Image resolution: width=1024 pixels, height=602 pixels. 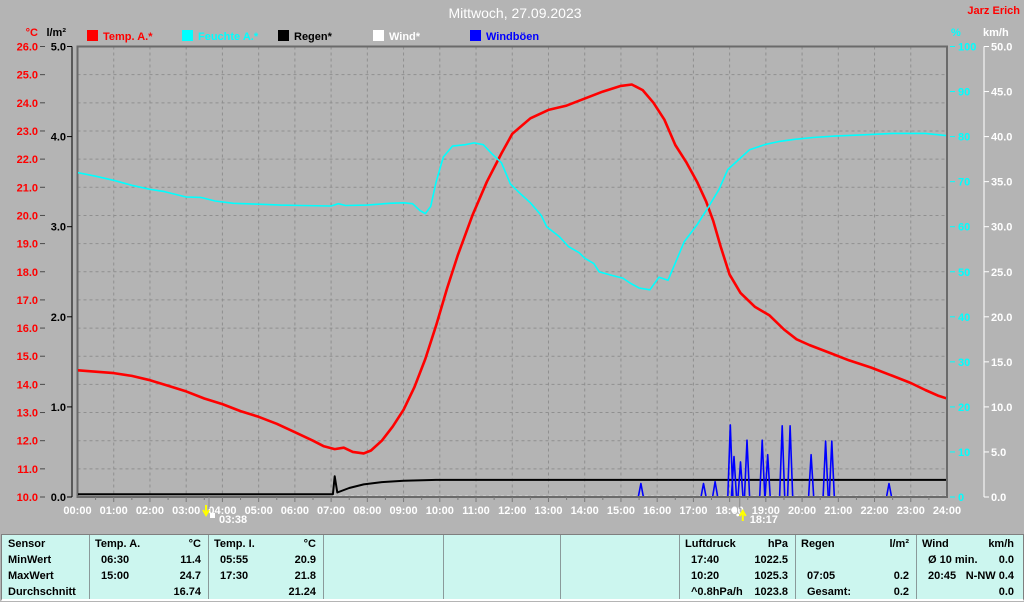 I want to click on temp-tick-label: 23.0, so click(x=27, y=132).